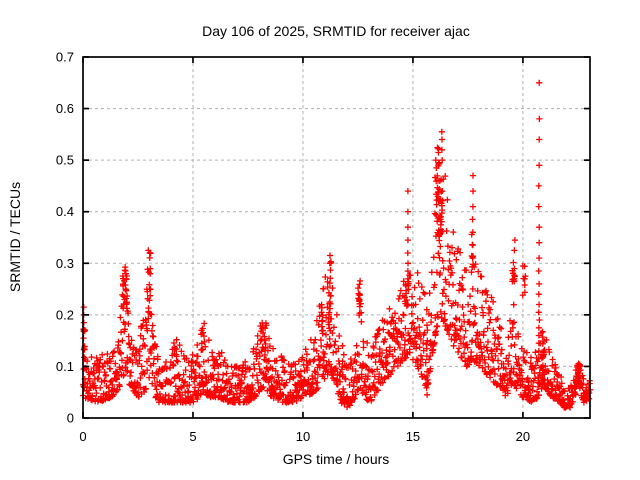 This screenshot has width=640, height=480. Describe the element at coordinates (15, 237) in the screenshot. I see `y-axis-label: SRMTID / TECUs` at that location.